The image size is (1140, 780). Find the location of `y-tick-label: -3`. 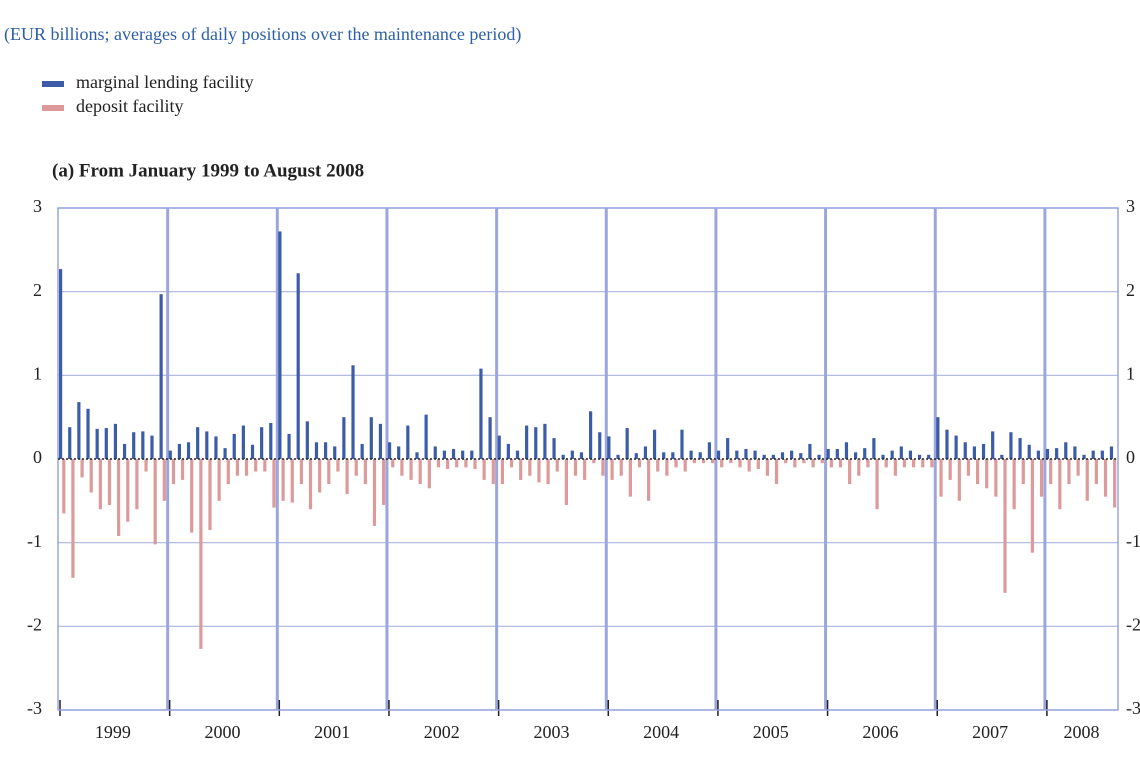

y-tick-label: -3 is located at coordinates (34, 708).